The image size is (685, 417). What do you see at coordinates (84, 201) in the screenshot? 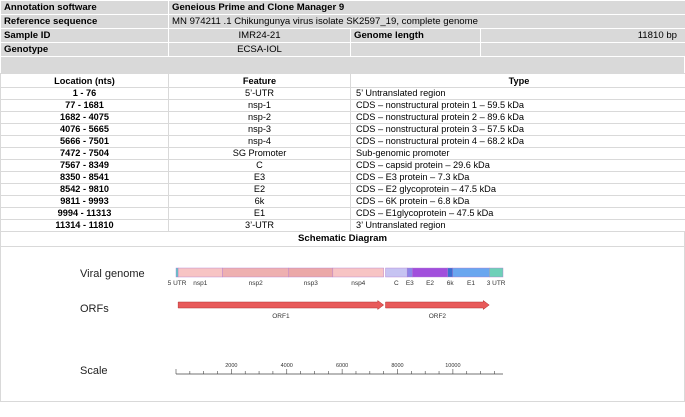
I see `location-cell: 9811 - 9993` at bounding box center [84, 201].